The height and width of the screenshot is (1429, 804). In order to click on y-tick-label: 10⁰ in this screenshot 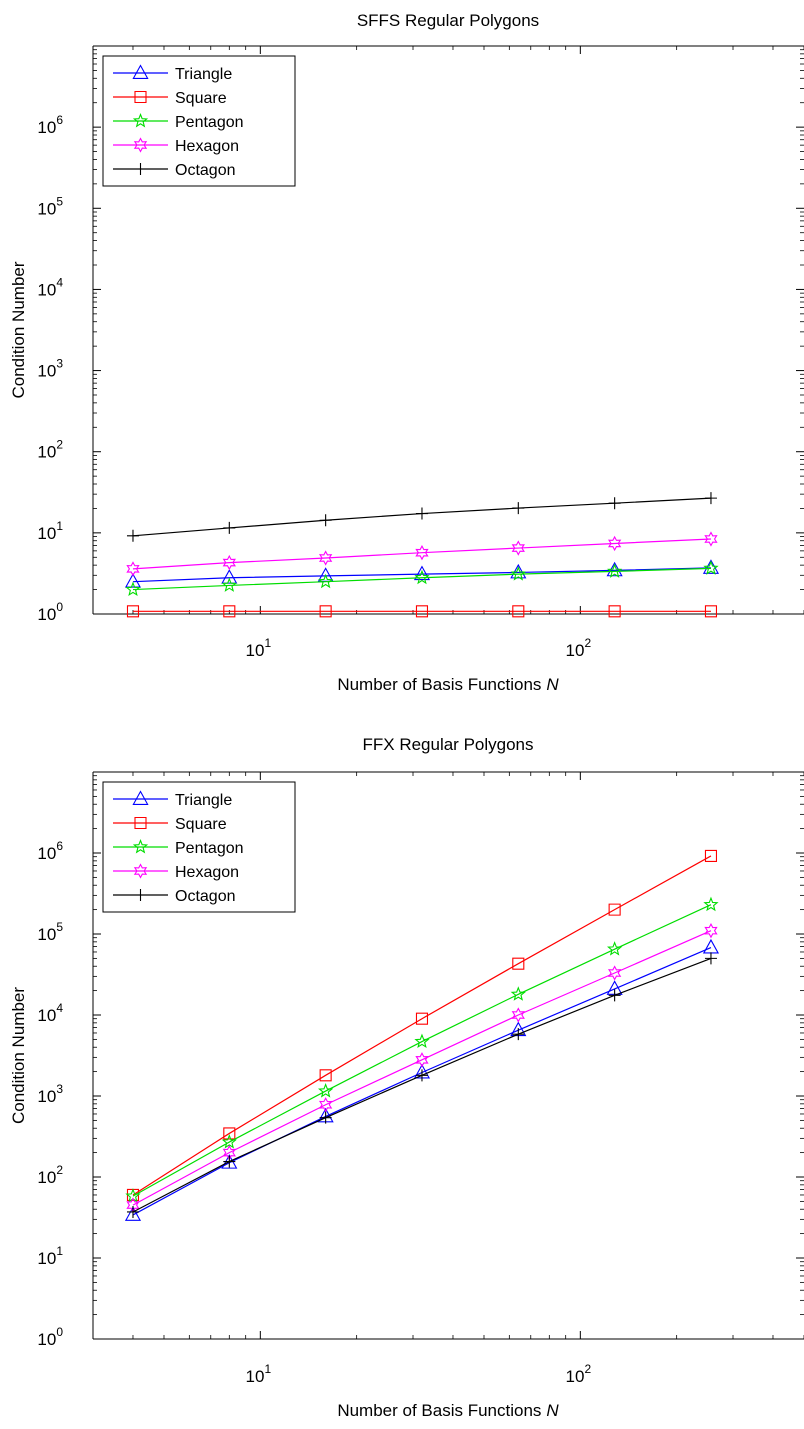, I will do `click(50, 1337)`.